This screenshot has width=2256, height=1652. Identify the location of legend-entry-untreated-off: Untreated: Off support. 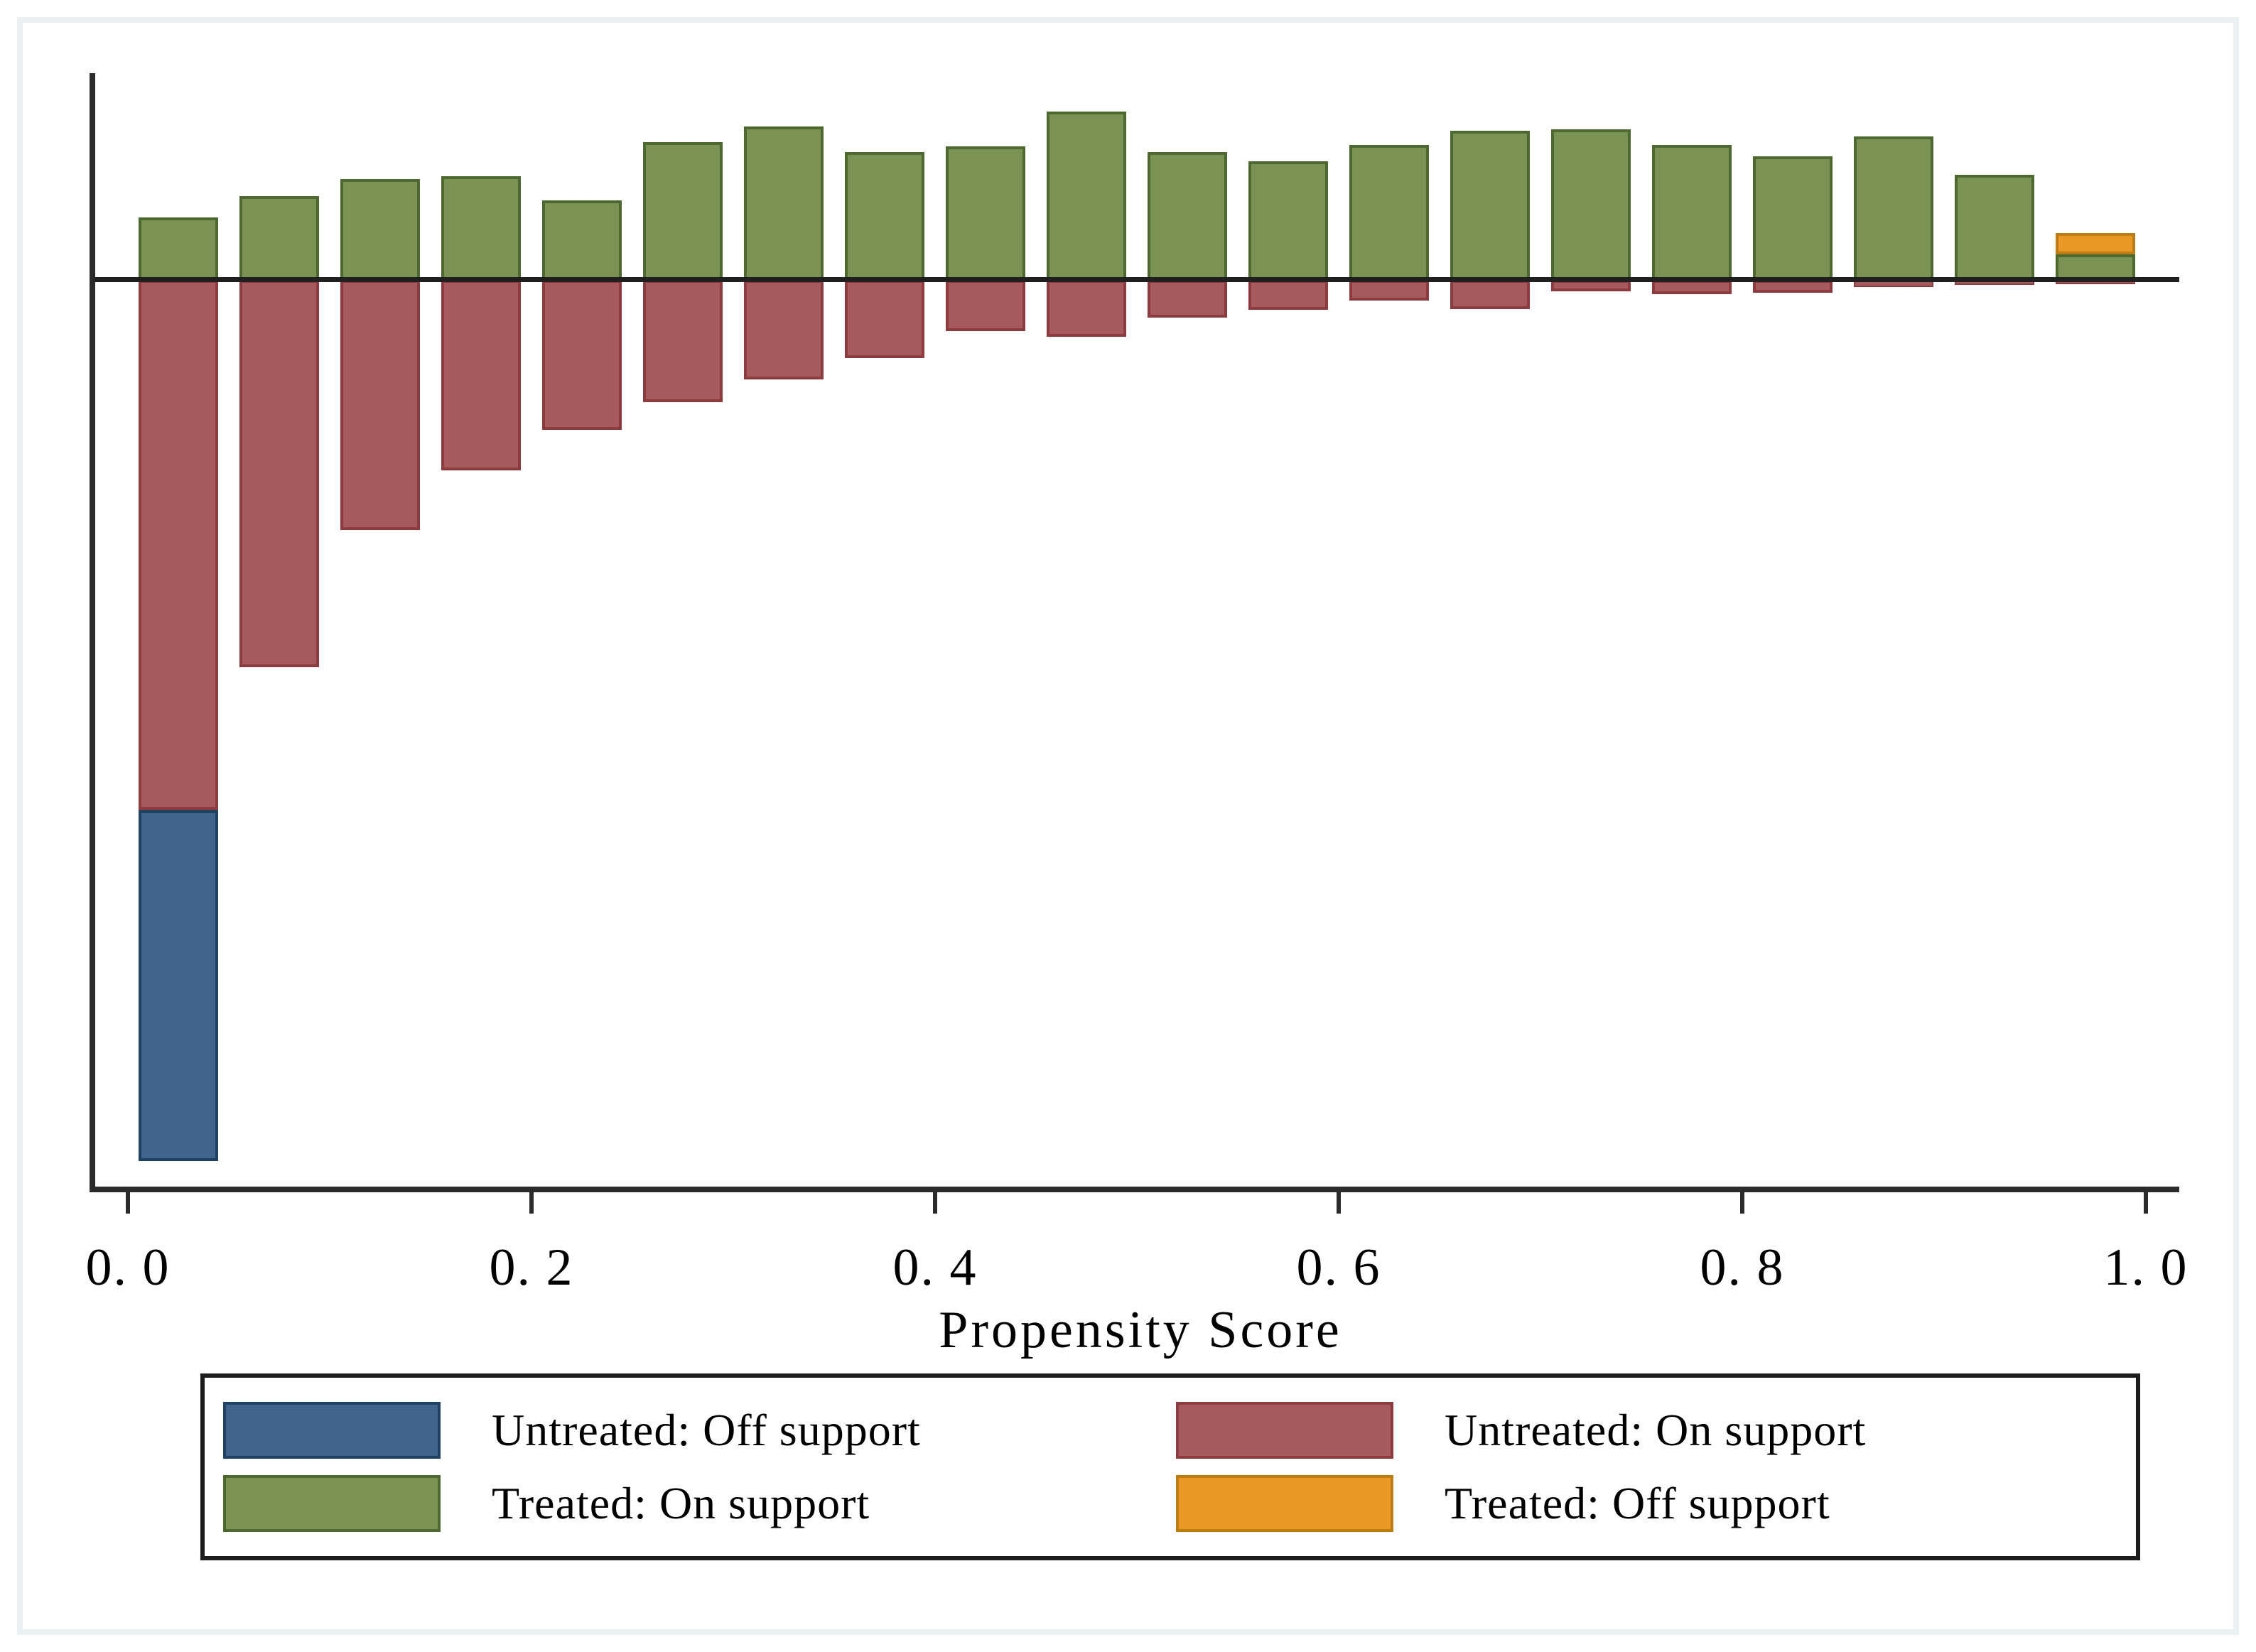
(699, 1430).